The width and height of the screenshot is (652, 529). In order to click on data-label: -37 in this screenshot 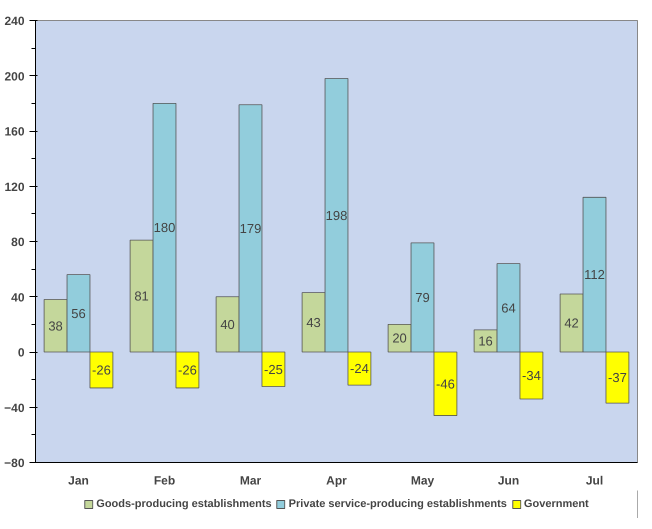, I will do `click(617, 378)`.